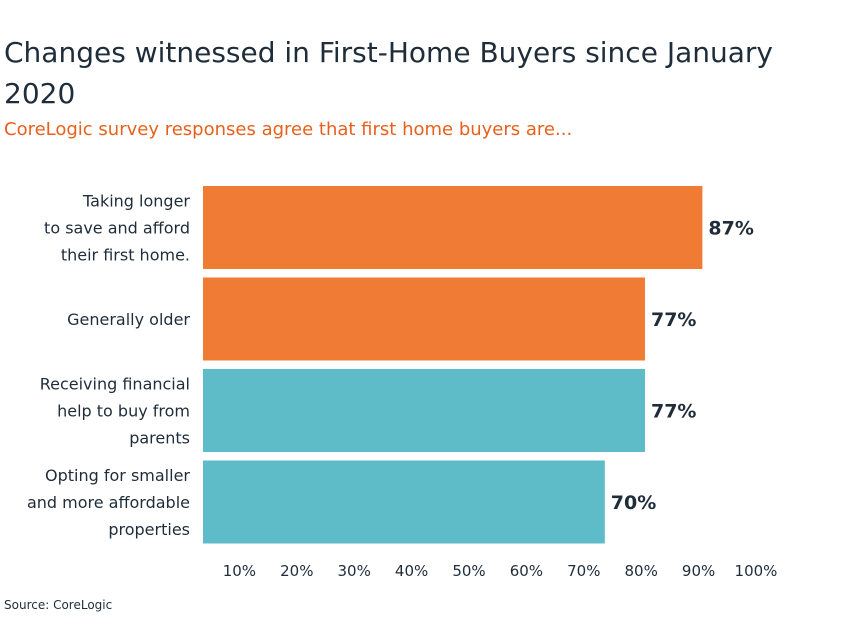 The height and width of the screenshot is (641, 856). I want to click on category-label-line: help to buy from, so click(123, 411).